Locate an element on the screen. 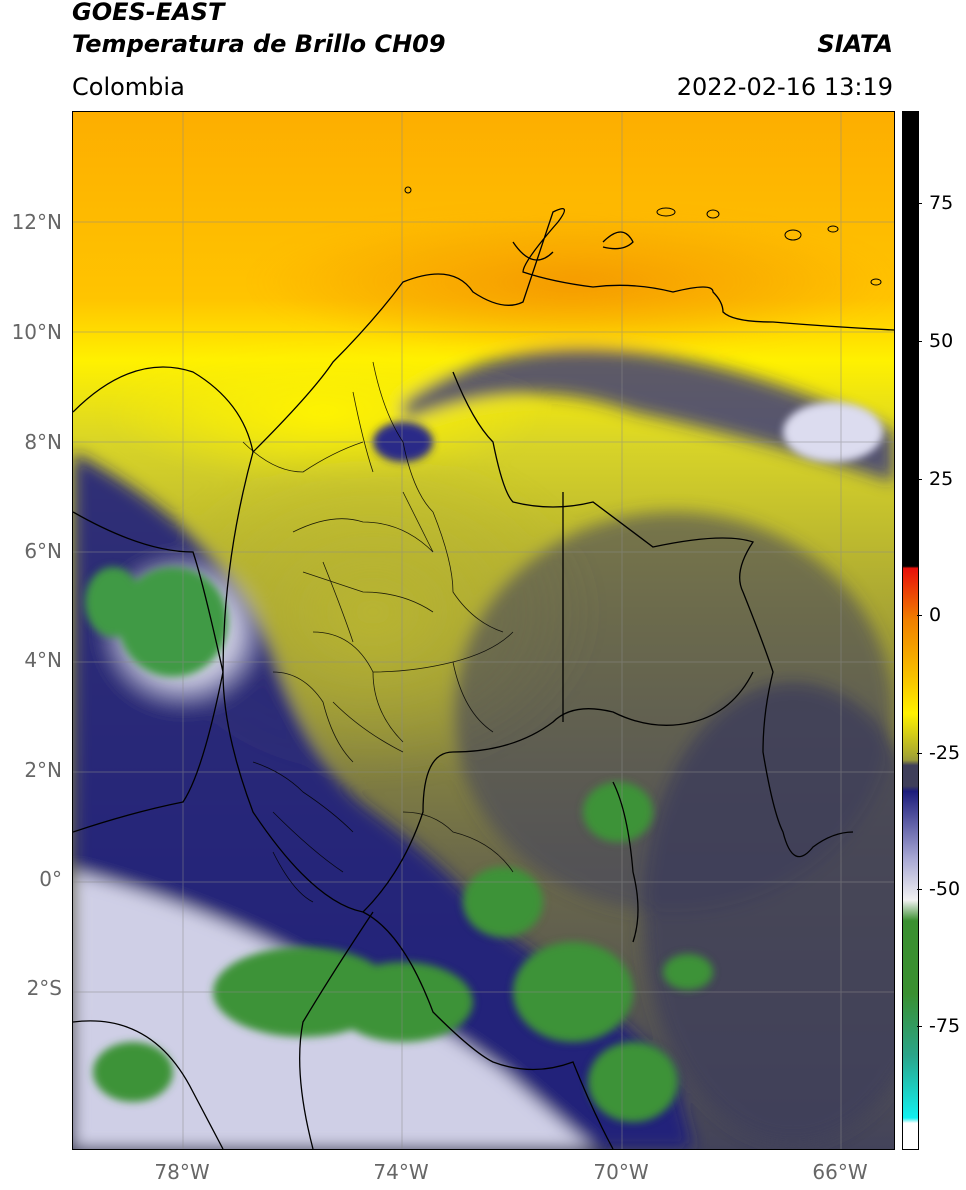 The width and height of the screenshot is (966, 1190). latitude-label: 12°N is located at coordinates (36, 222).